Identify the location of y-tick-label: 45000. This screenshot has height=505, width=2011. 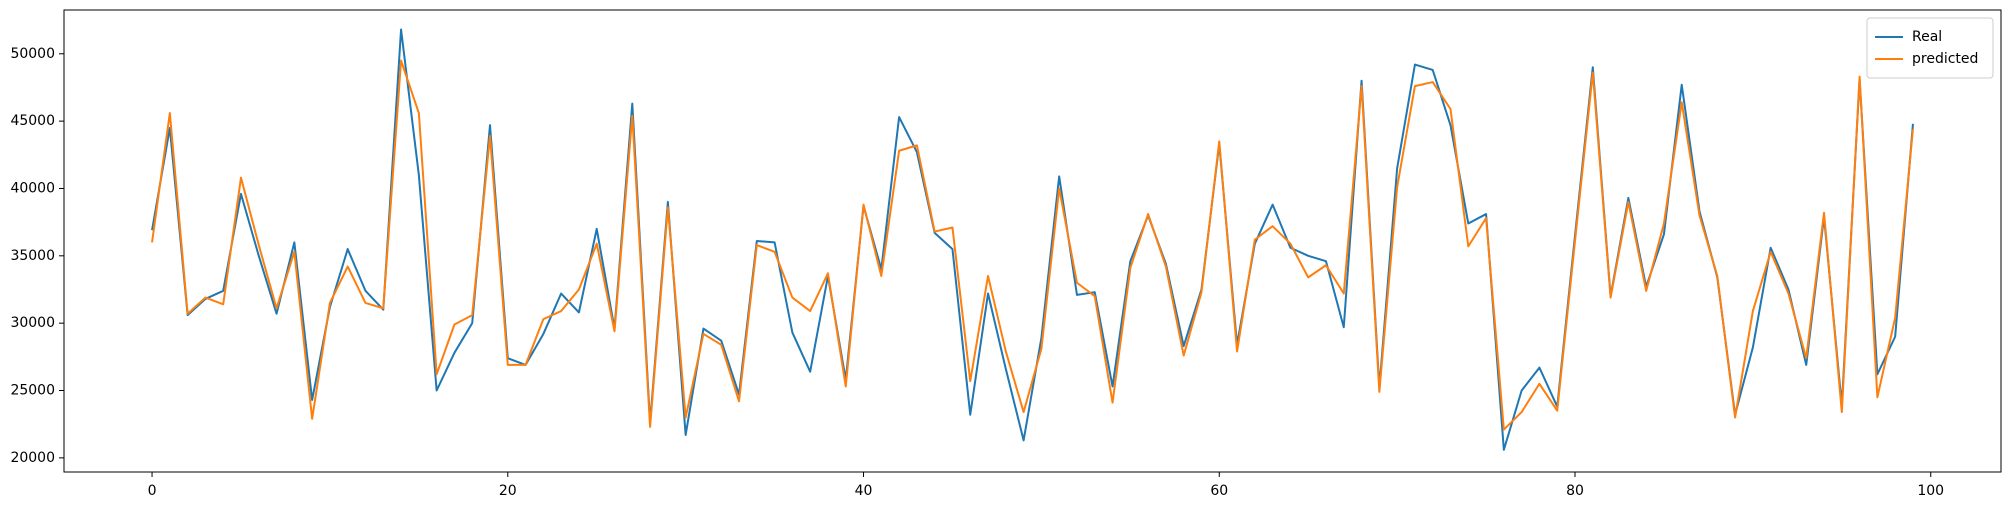
(32, 121).